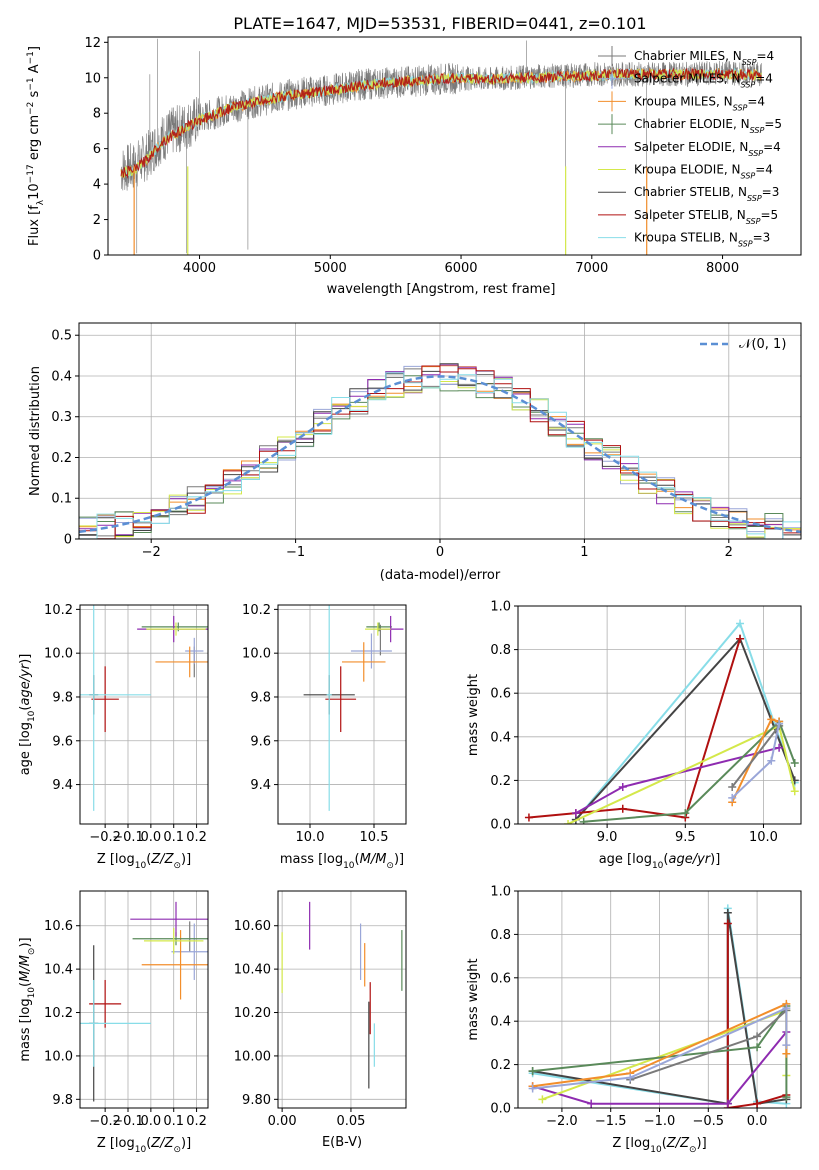 The image size is (819, 1170). I want to click on x-tick-label: 7000, so click(591, 268).